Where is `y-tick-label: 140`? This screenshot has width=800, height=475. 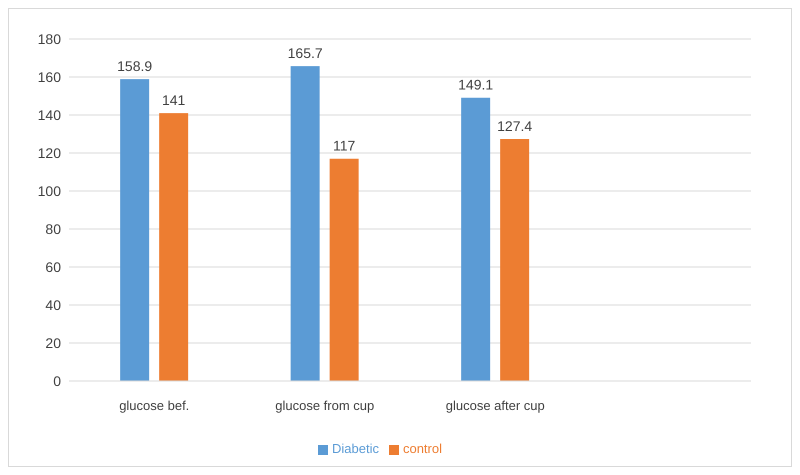
y-tick-label: 140 is located at coordinates (50, 114).